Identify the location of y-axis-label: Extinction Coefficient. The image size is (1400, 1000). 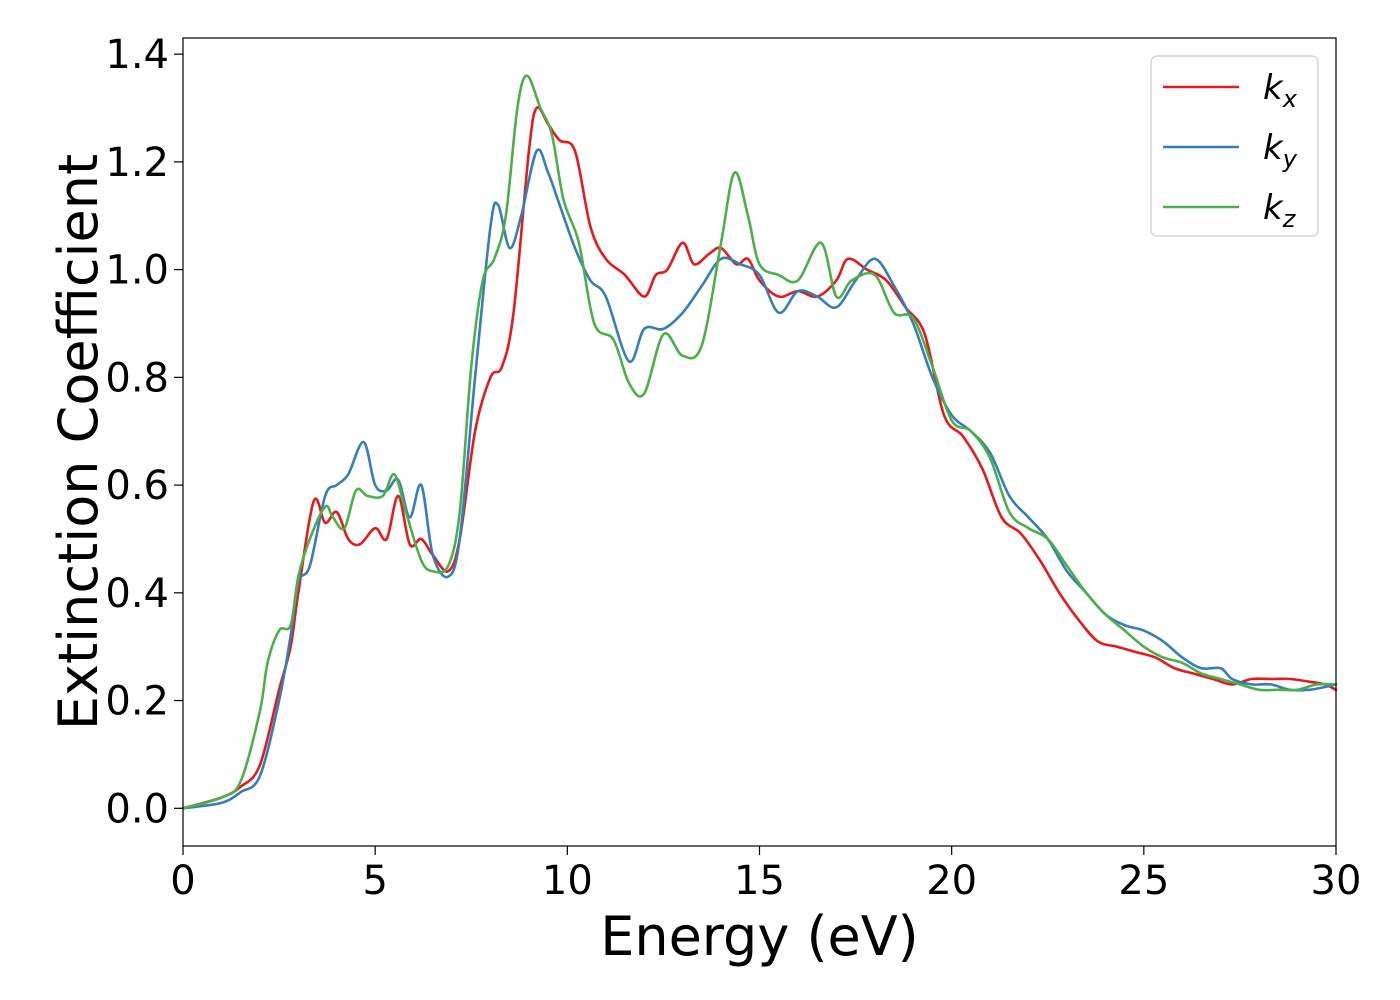
(78, 442).